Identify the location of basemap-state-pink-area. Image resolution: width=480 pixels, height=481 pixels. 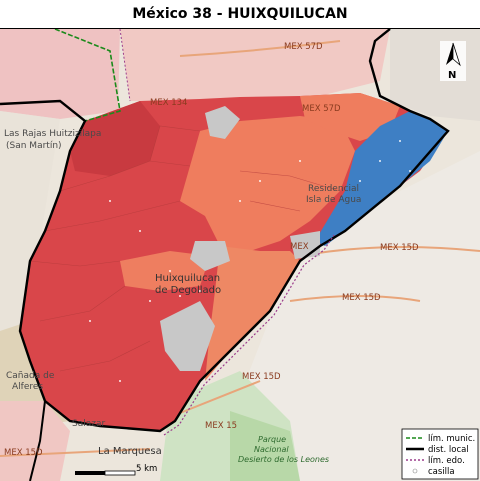
(60, 74).